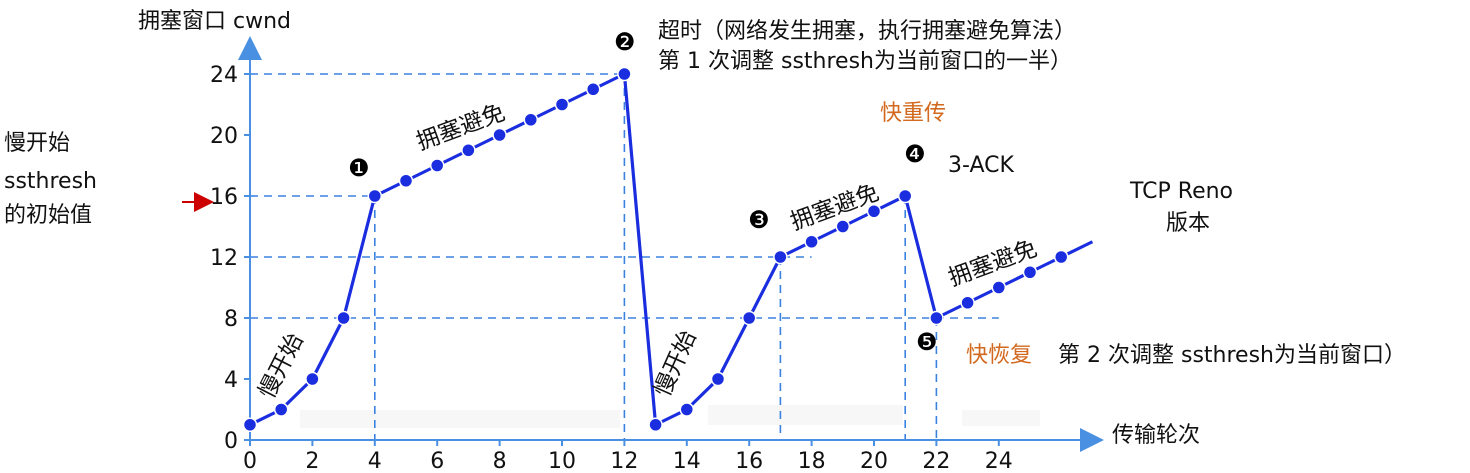 This screenshot has width=1470, height=473. I want to click on slow-start-left-line1: 慢开始, so click(37, 143).